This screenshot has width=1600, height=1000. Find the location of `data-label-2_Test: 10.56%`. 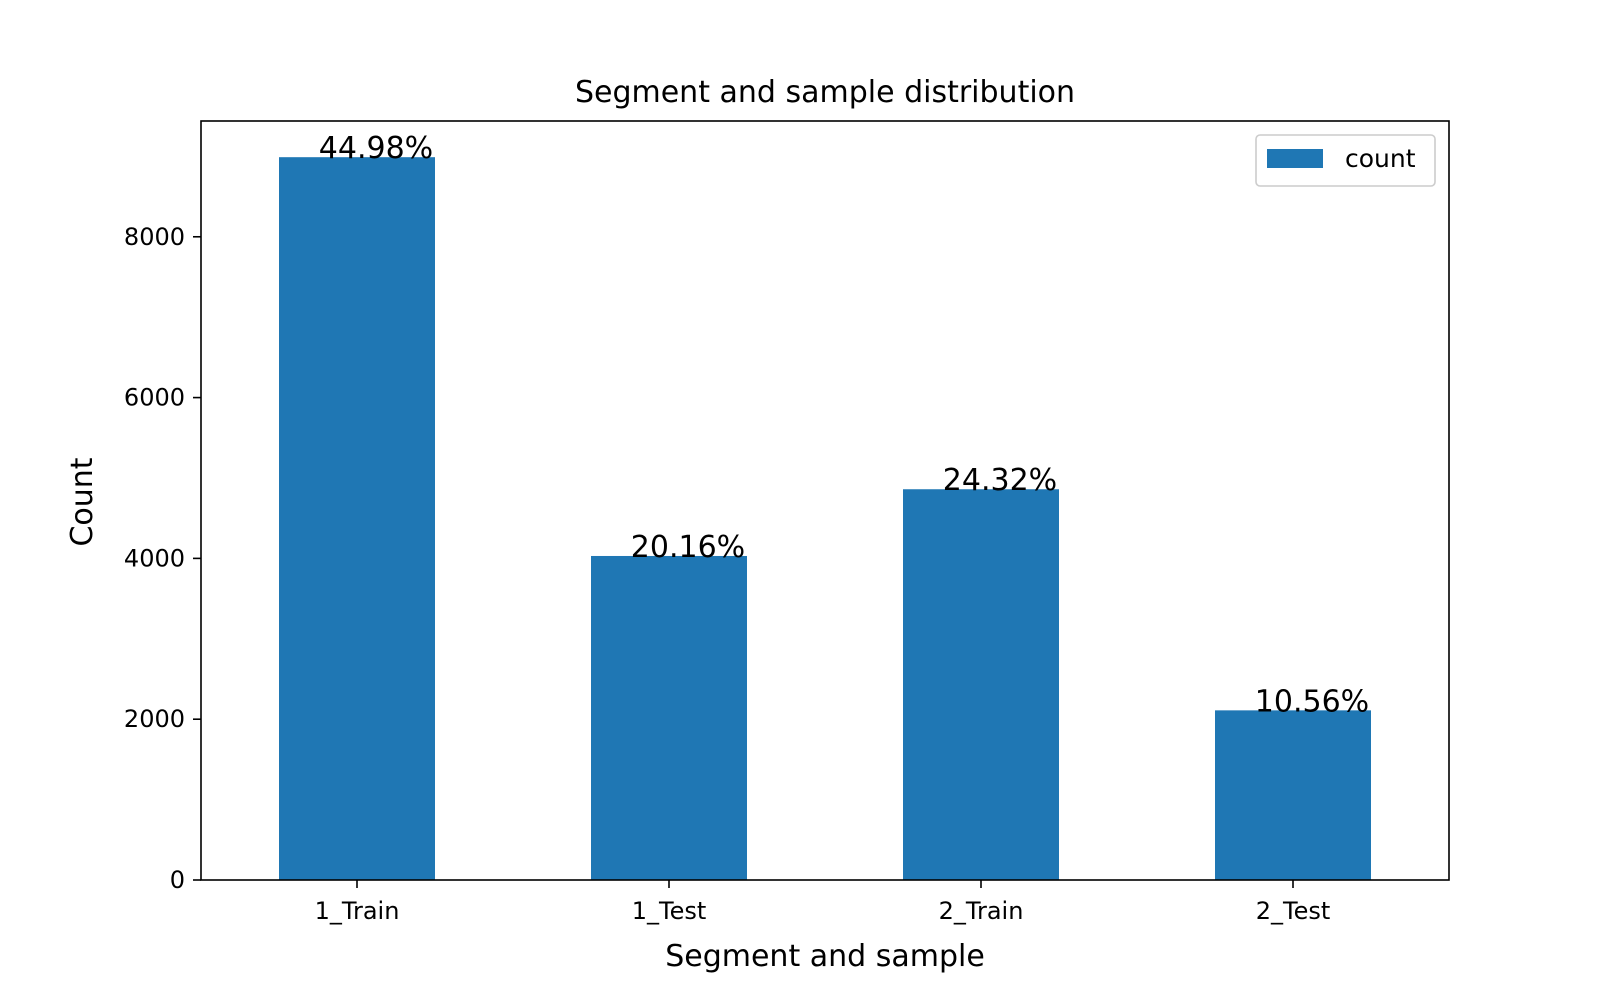

data-label-2_Test: 10.56% is located at coordinates (1312, 701).